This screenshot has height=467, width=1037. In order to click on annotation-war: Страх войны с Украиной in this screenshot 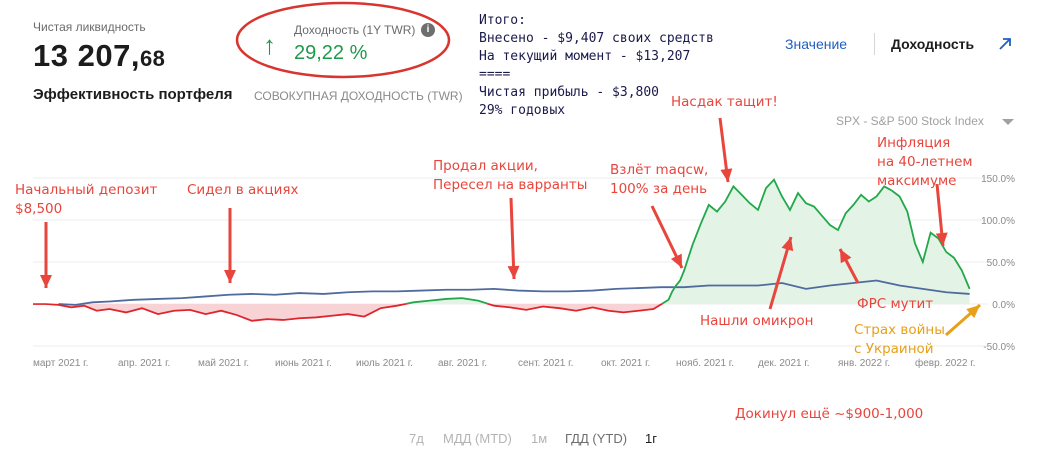, I will do `click(899, 339)`.